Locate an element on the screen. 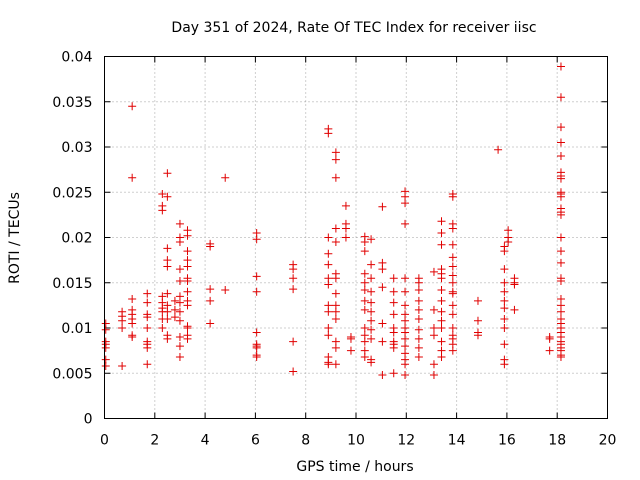 Image resolution: width=640 pixels, height=480 pixels. x-tick-label: 8 is located at coordinates (305, 441).